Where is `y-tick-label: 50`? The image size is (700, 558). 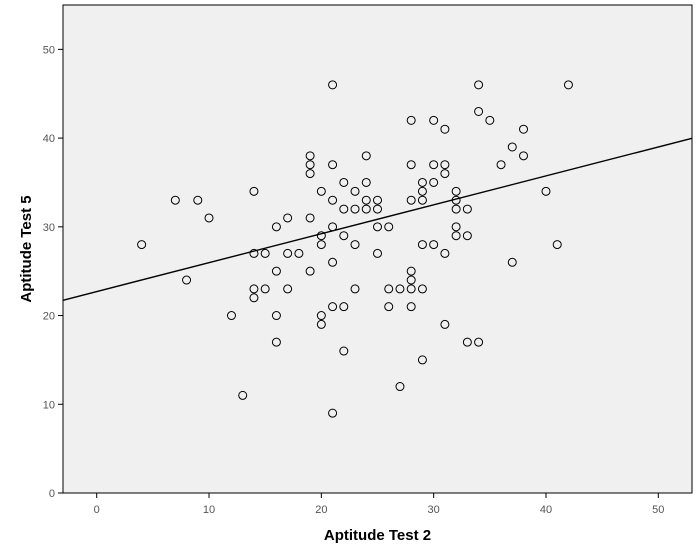
y-tick-label: 50 is located at coordinates (49, 50).